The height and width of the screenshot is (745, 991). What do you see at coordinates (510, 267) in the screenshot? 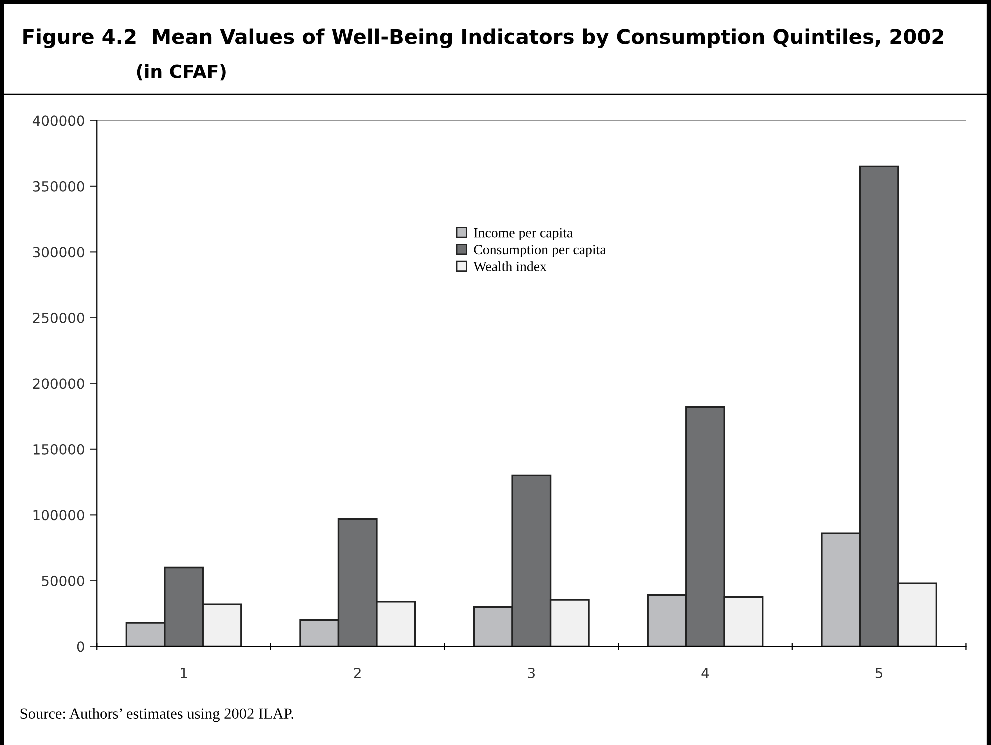
I see `legend-label: Wealth index` at bounding box center [510, 267].